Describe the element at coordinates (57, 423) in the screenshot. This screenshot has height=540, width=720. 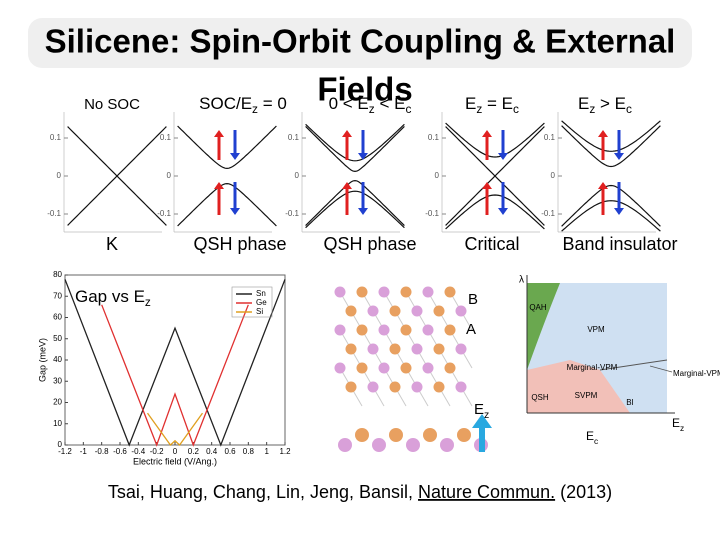
I see `y-tick-label: 10` at that location.